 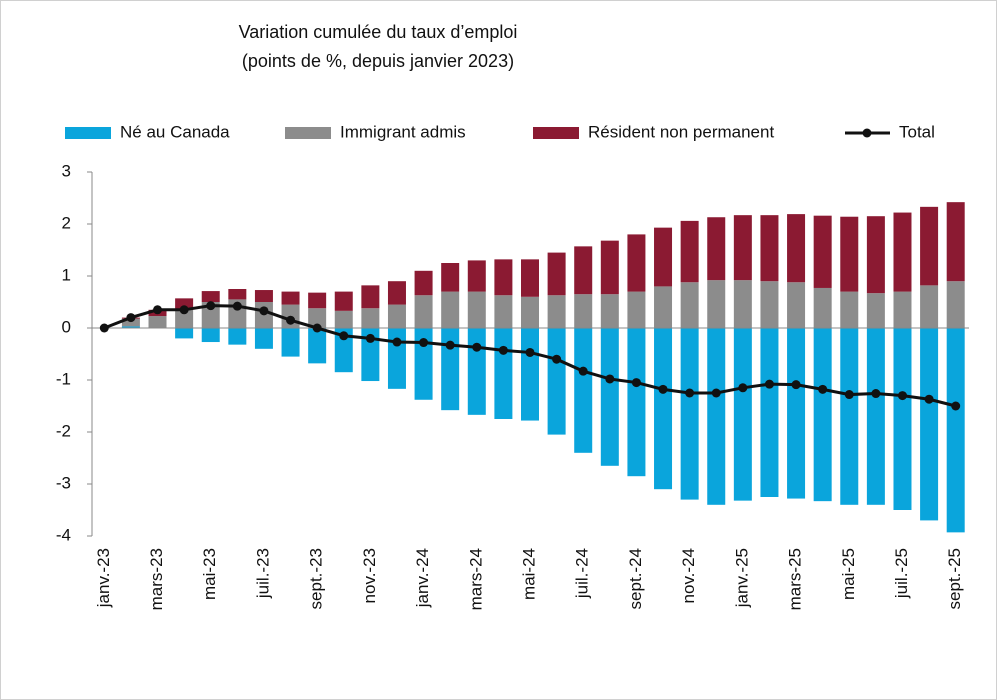 I want to click on x-tick-label: janv.-25, so click(x=741, y=578).